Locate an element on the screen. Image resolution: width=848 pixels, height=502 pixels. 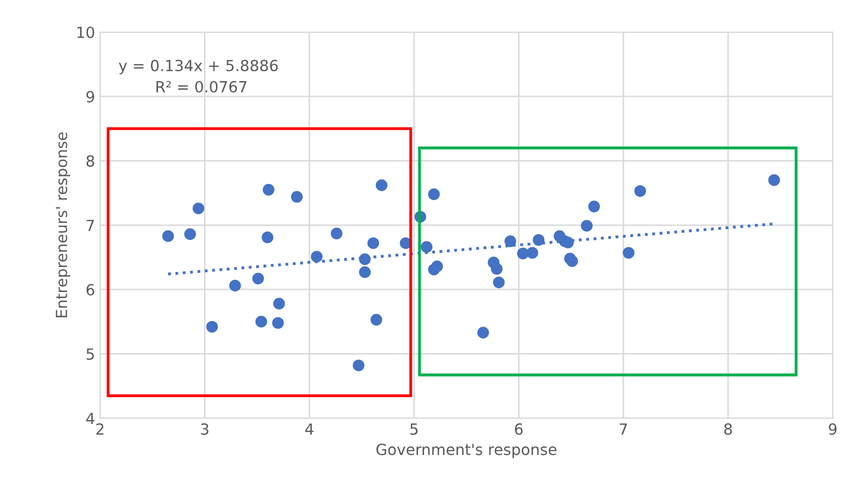
x-tick-label: 5 is located at coordinates (414, 429).